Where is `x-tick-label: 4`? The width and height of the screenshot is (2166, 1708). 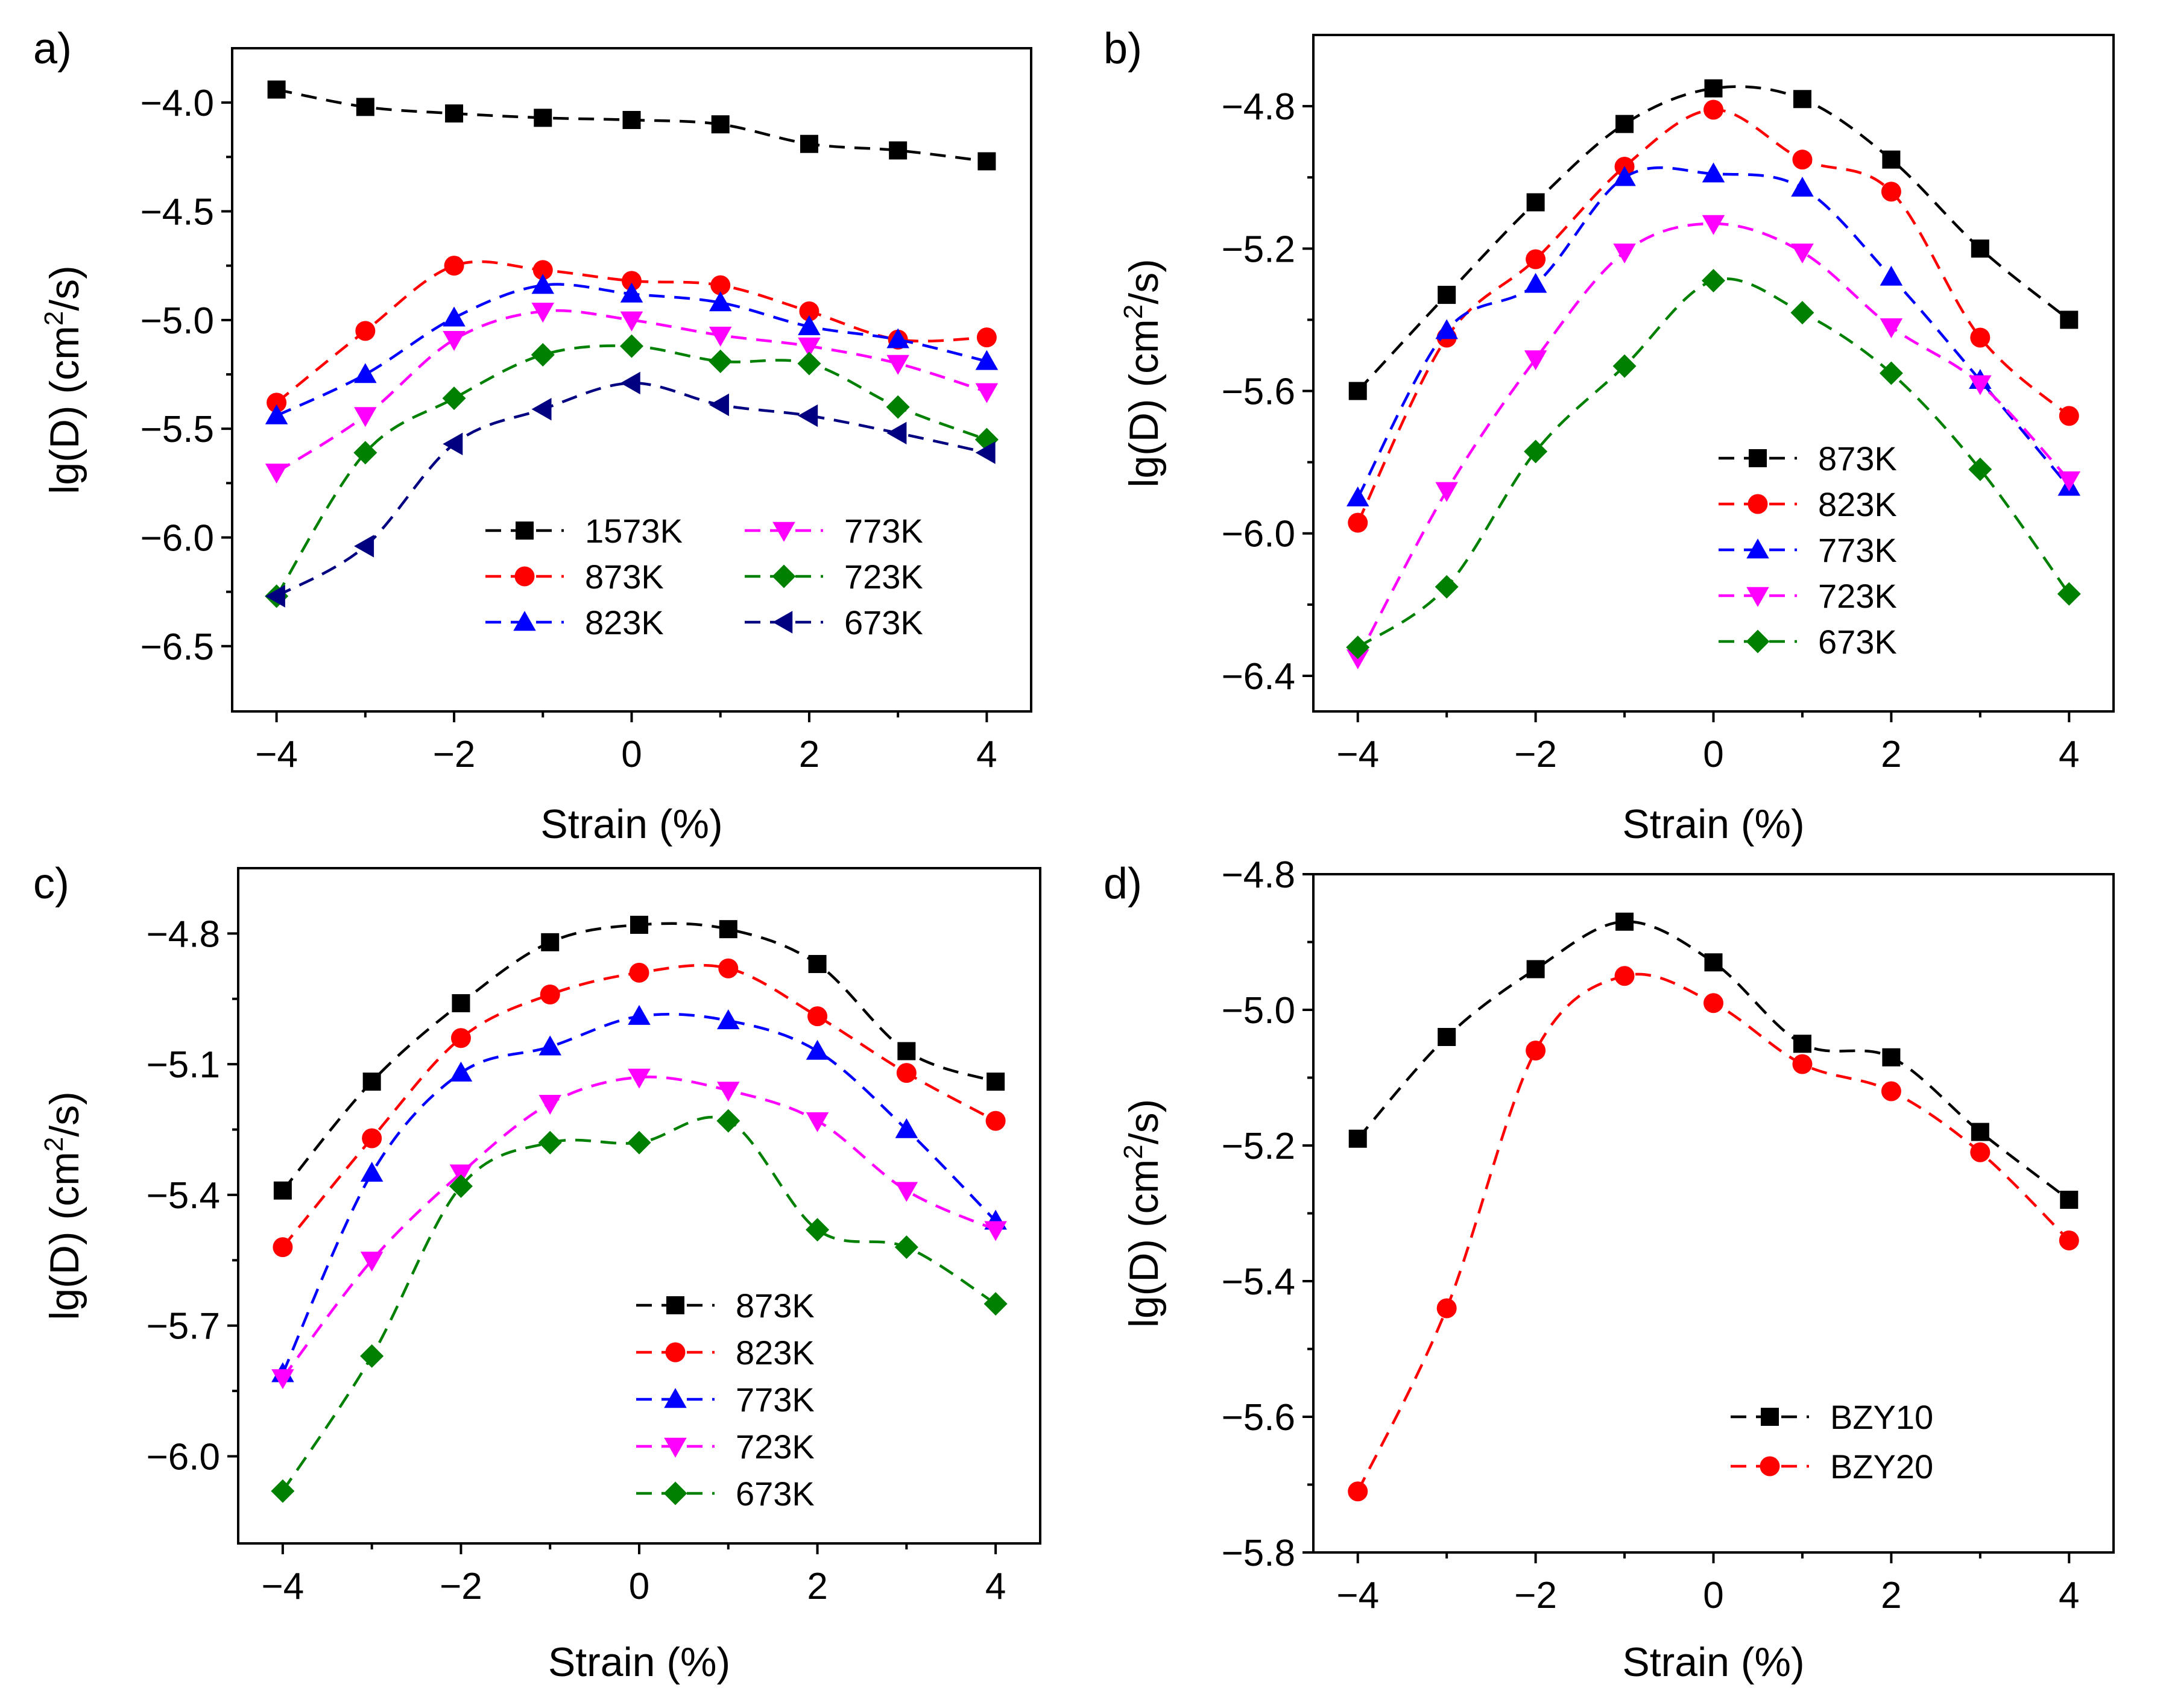 x-tick-label: 4 is located at coordinates (986, 754).